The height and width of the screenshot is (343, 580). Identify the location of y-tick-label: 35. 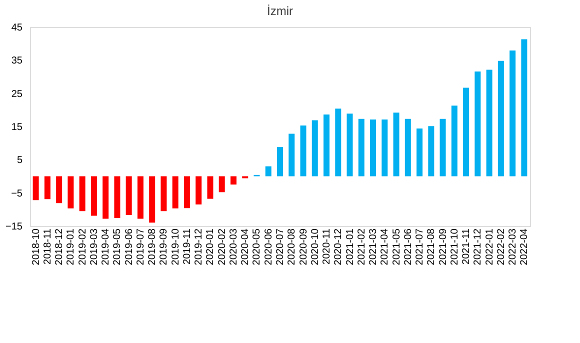
(17, 61).